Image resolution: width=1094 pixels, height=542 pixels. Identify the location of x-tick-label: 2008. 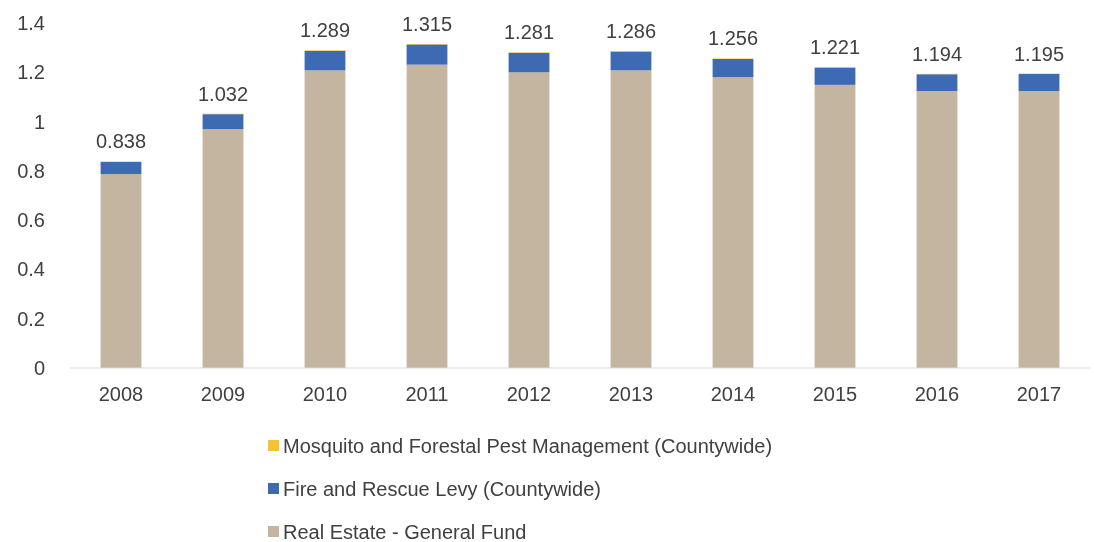
(121, 394).